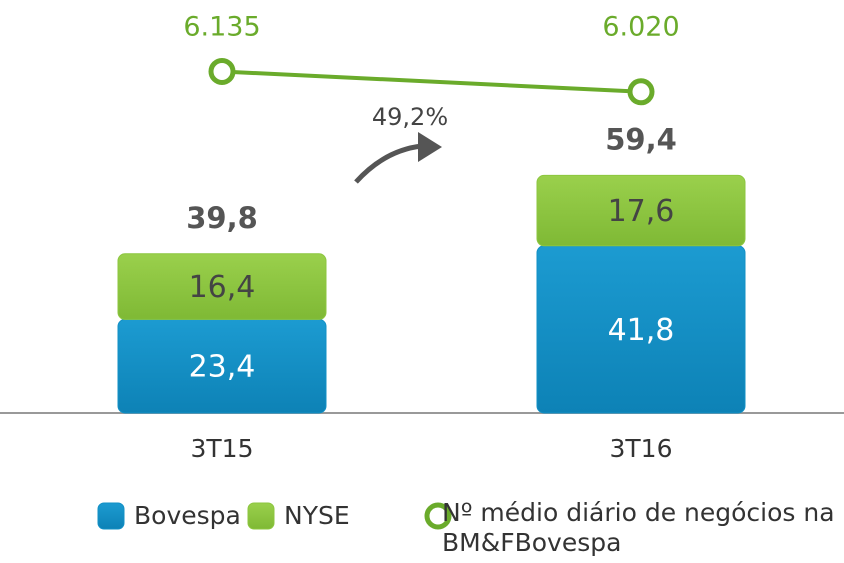  What do you see at coordinates (221, 27) in the screenshot?
I see `line-value-label: 6.135` at bounding box center [221, 27].